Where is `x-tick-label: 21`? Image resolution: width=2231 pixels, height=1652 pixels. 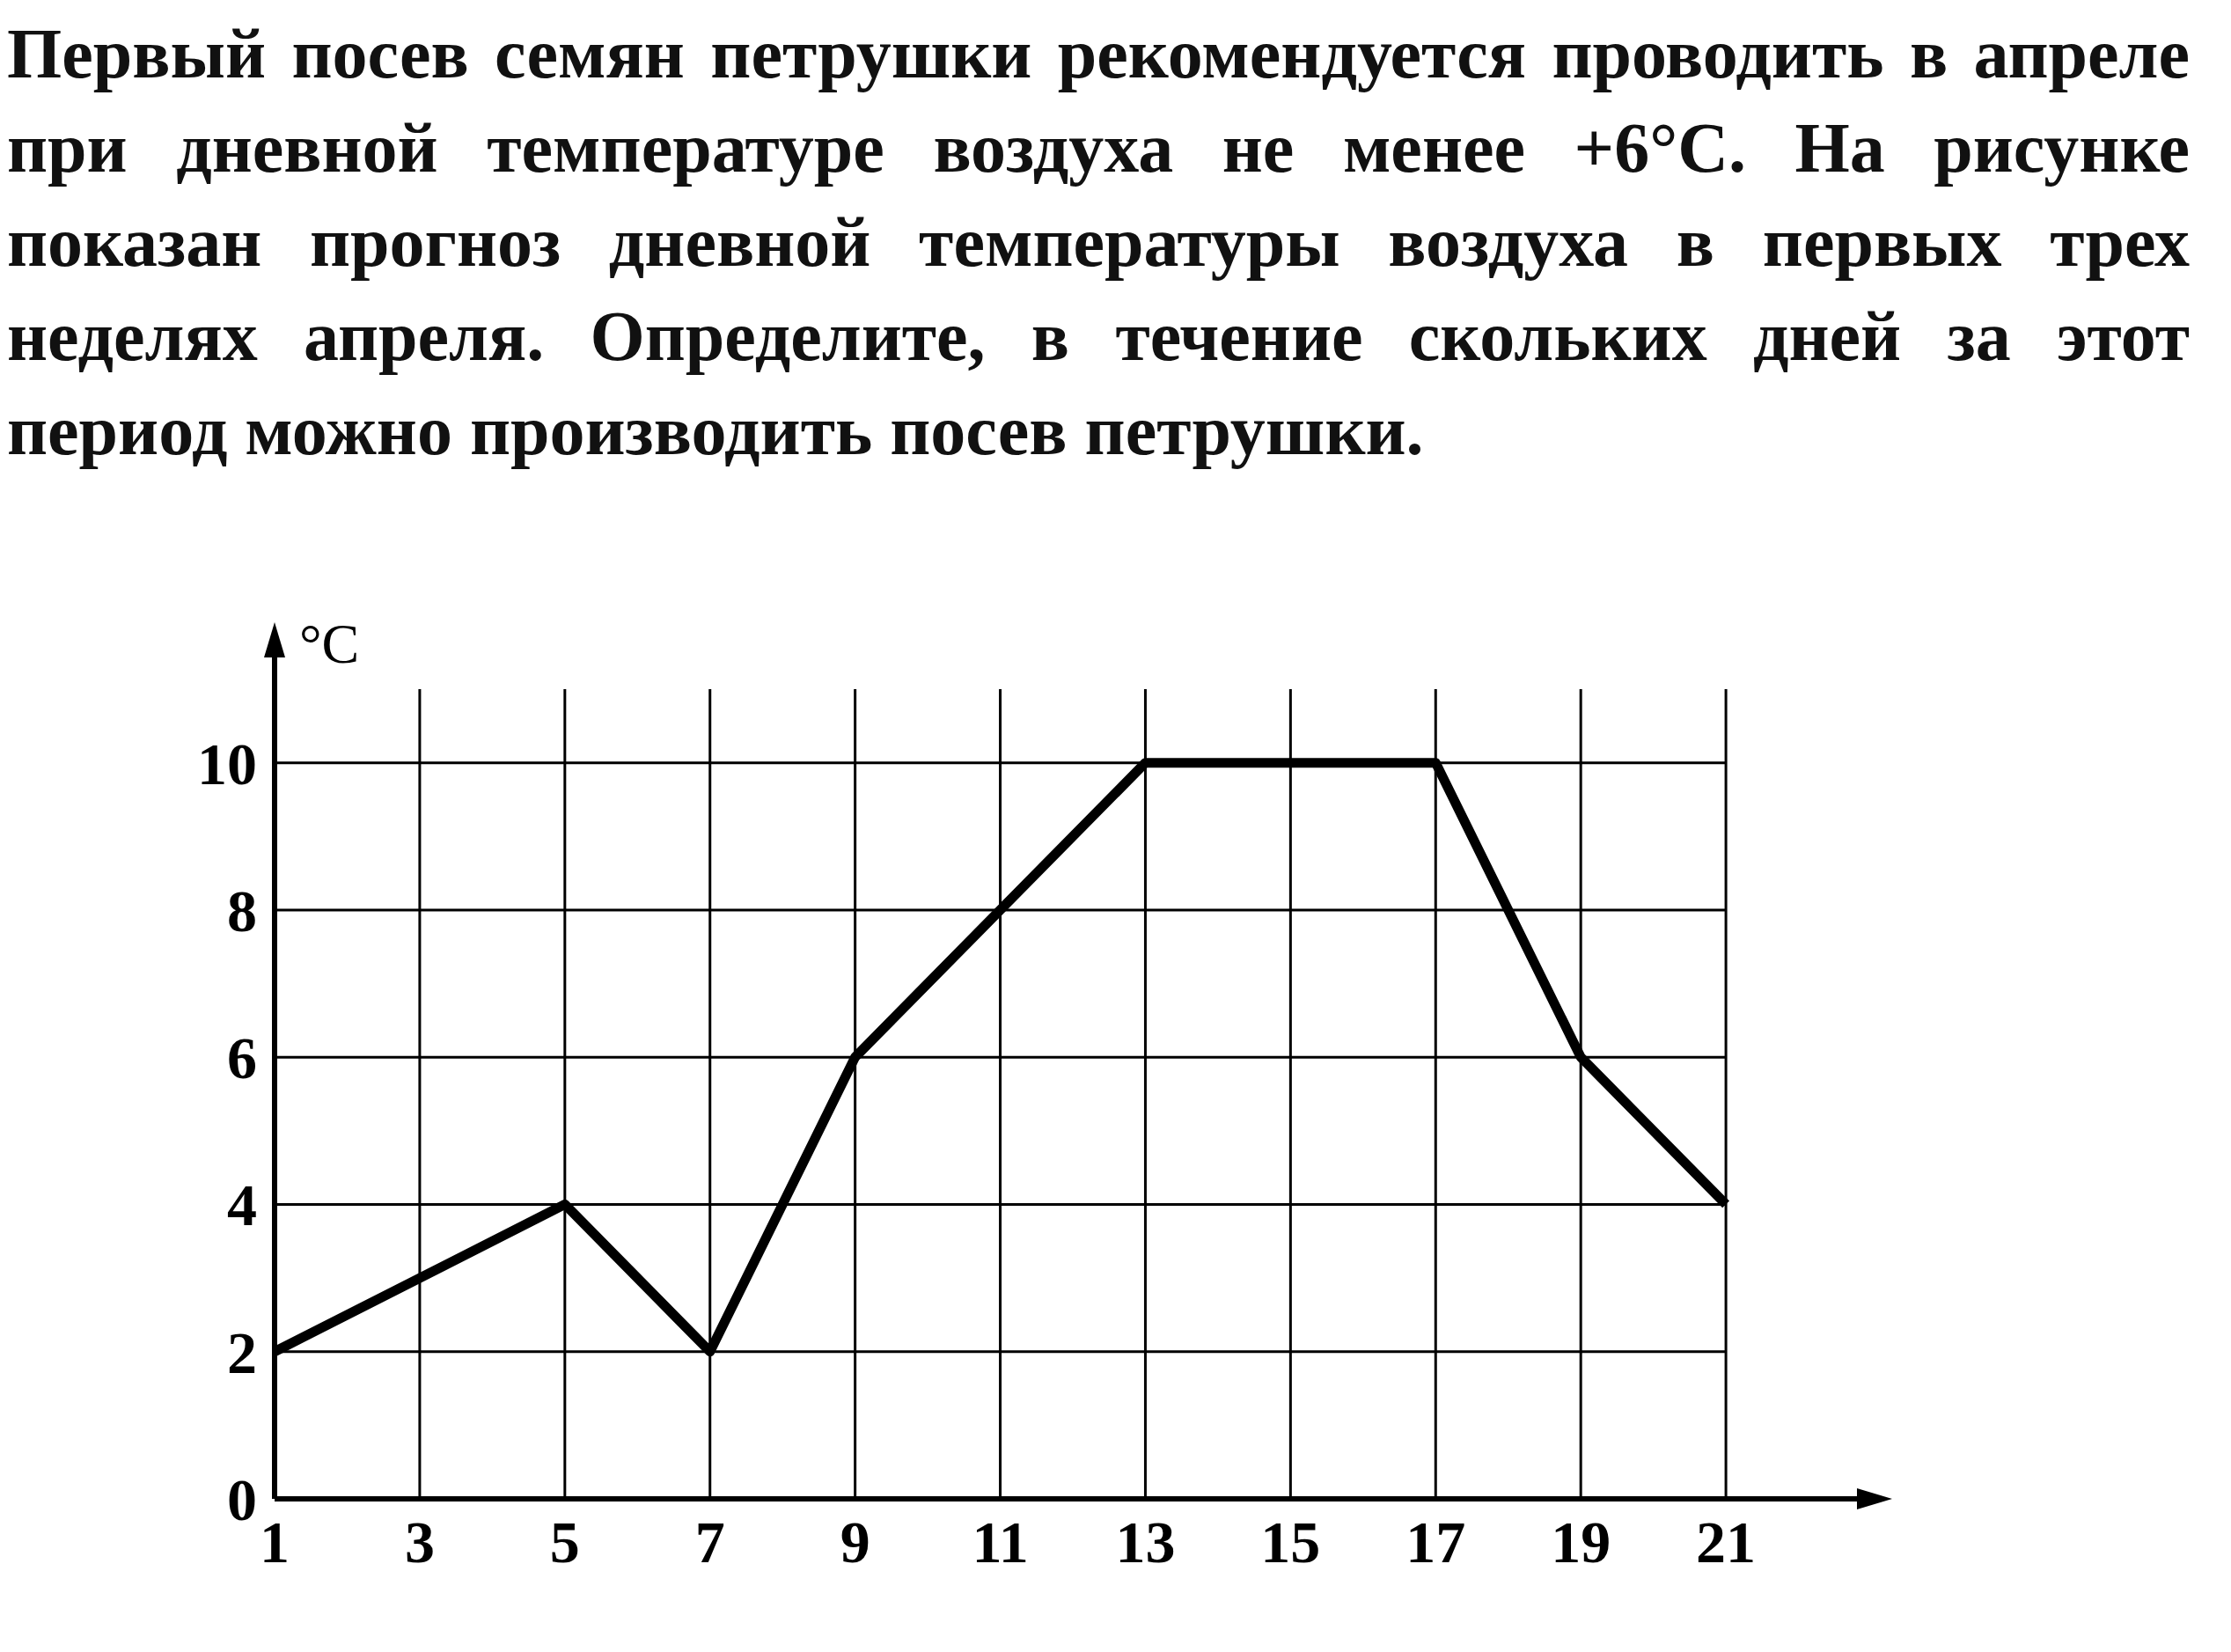 x-tick-label: 21 is located at coordinates (1727, 1542).